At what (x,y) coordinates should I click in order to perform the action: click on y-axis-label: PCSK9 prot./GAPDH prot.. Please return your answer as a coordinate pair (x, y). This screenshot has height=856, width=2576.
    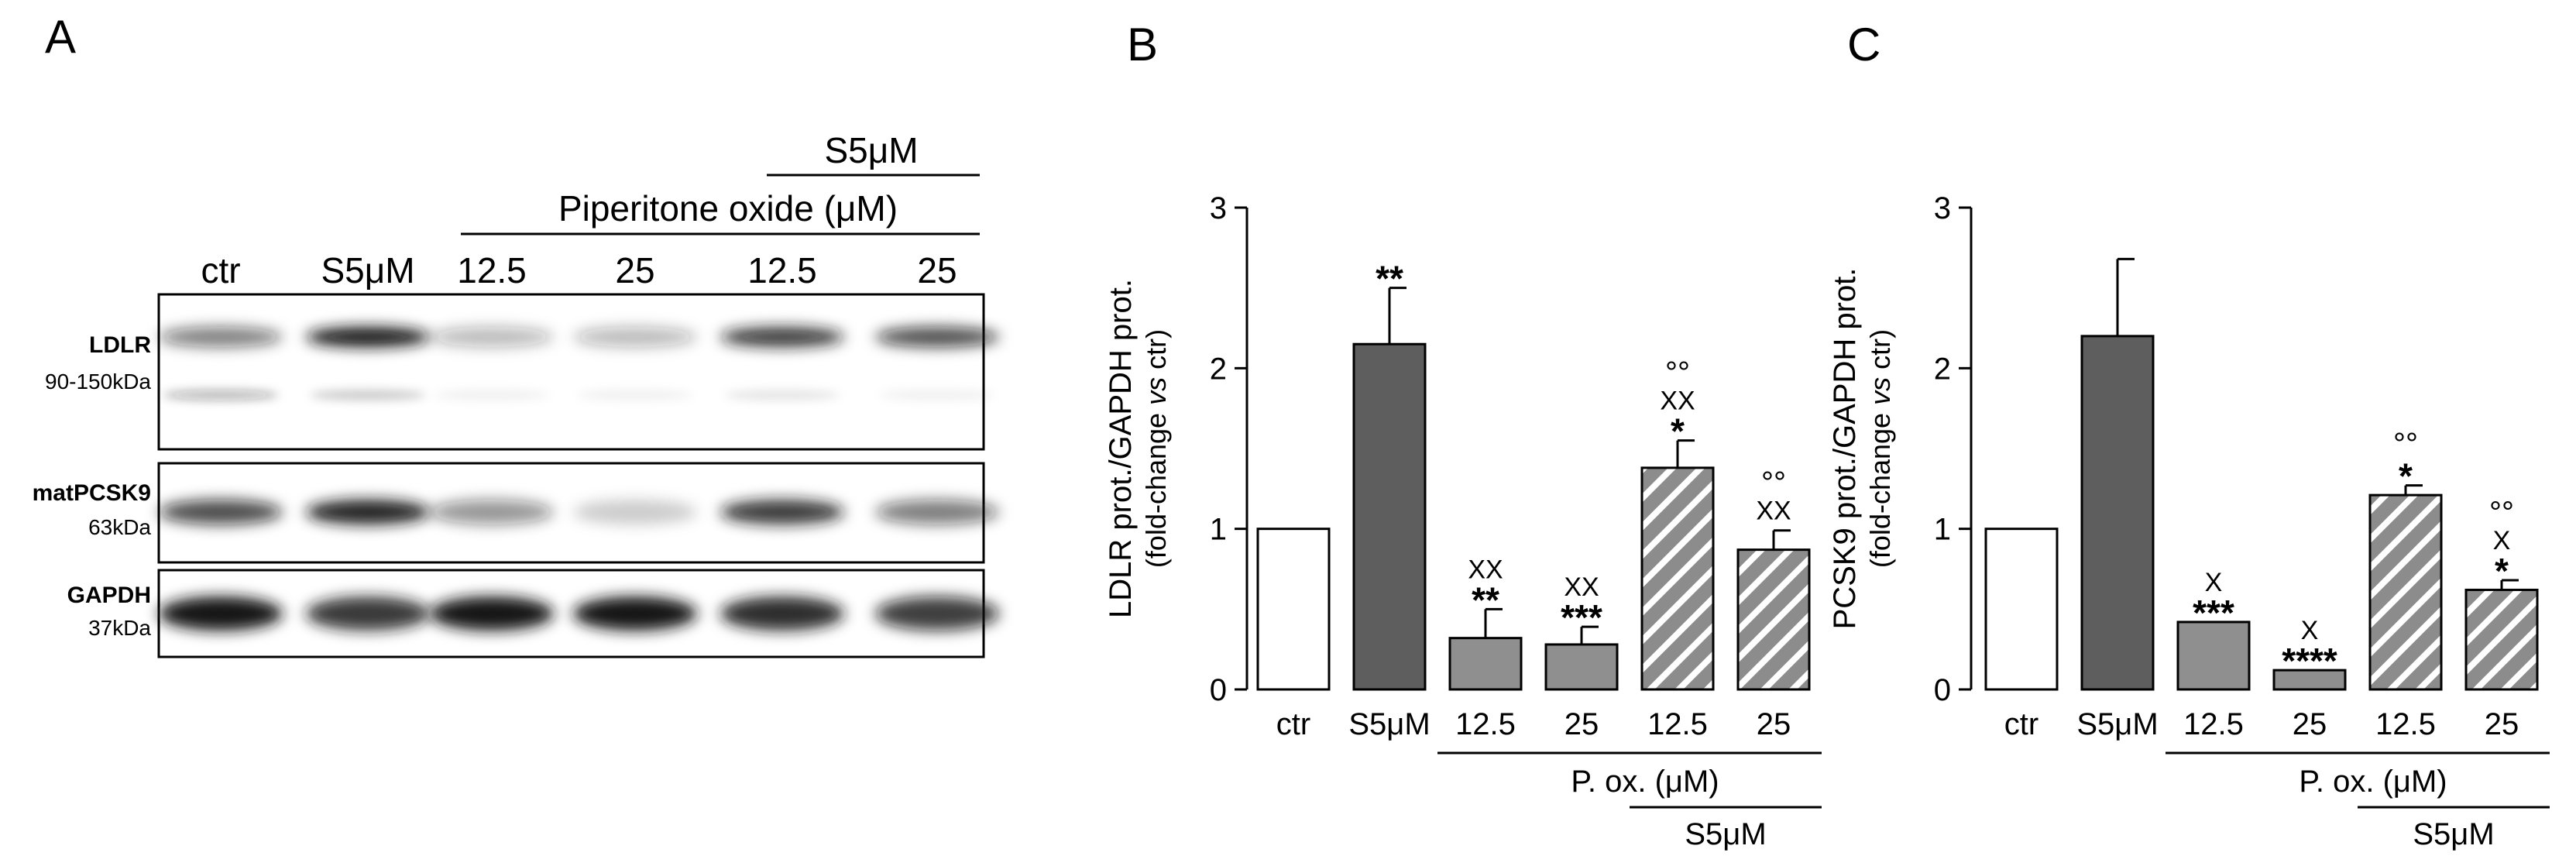
    Looking at the image, I should click on (1845, 449).